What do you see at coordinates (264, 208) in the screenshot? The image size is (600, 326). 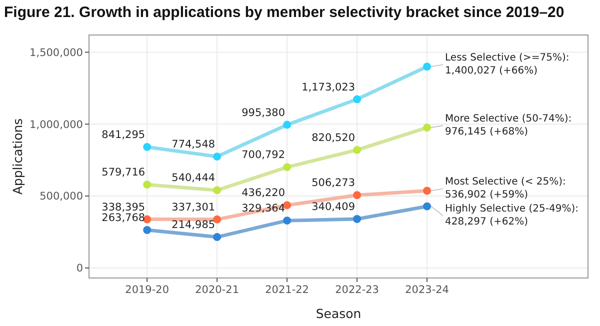 I see `data-label: 329,364` at bounding box center [264, 208].